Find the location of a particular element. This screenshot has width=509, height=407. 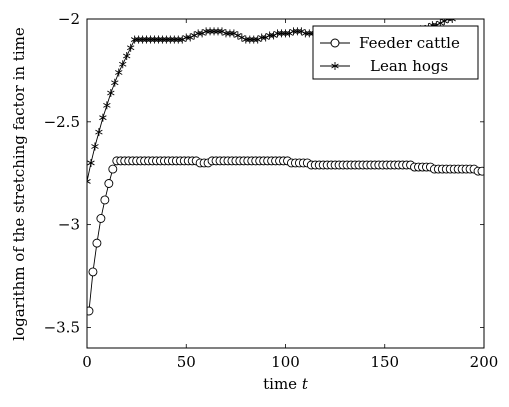

x-axis-label: time t is located at coordinates (286, 384).